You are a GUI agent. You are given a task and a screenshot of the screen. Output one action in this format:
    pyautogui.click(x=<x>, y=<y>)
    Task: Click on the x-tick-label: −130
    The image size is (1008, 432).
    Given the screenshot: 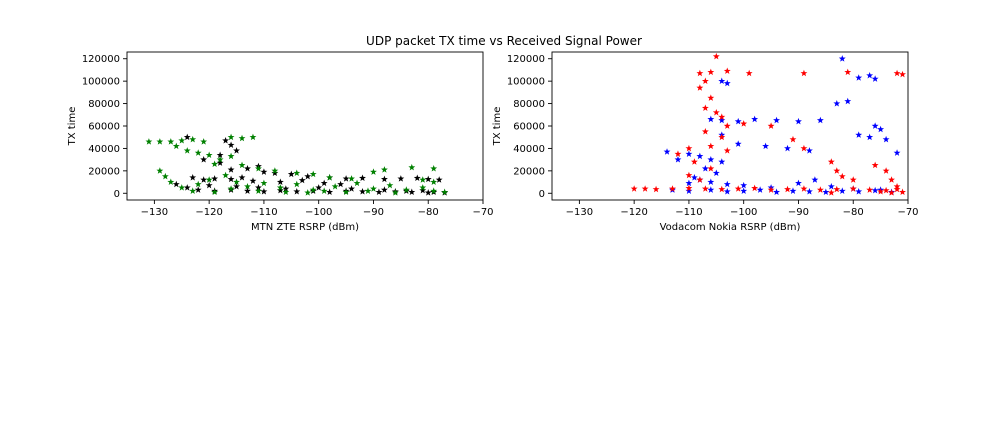 What is the action you would take?
    pyautogui.click(x=154, y=212)
    